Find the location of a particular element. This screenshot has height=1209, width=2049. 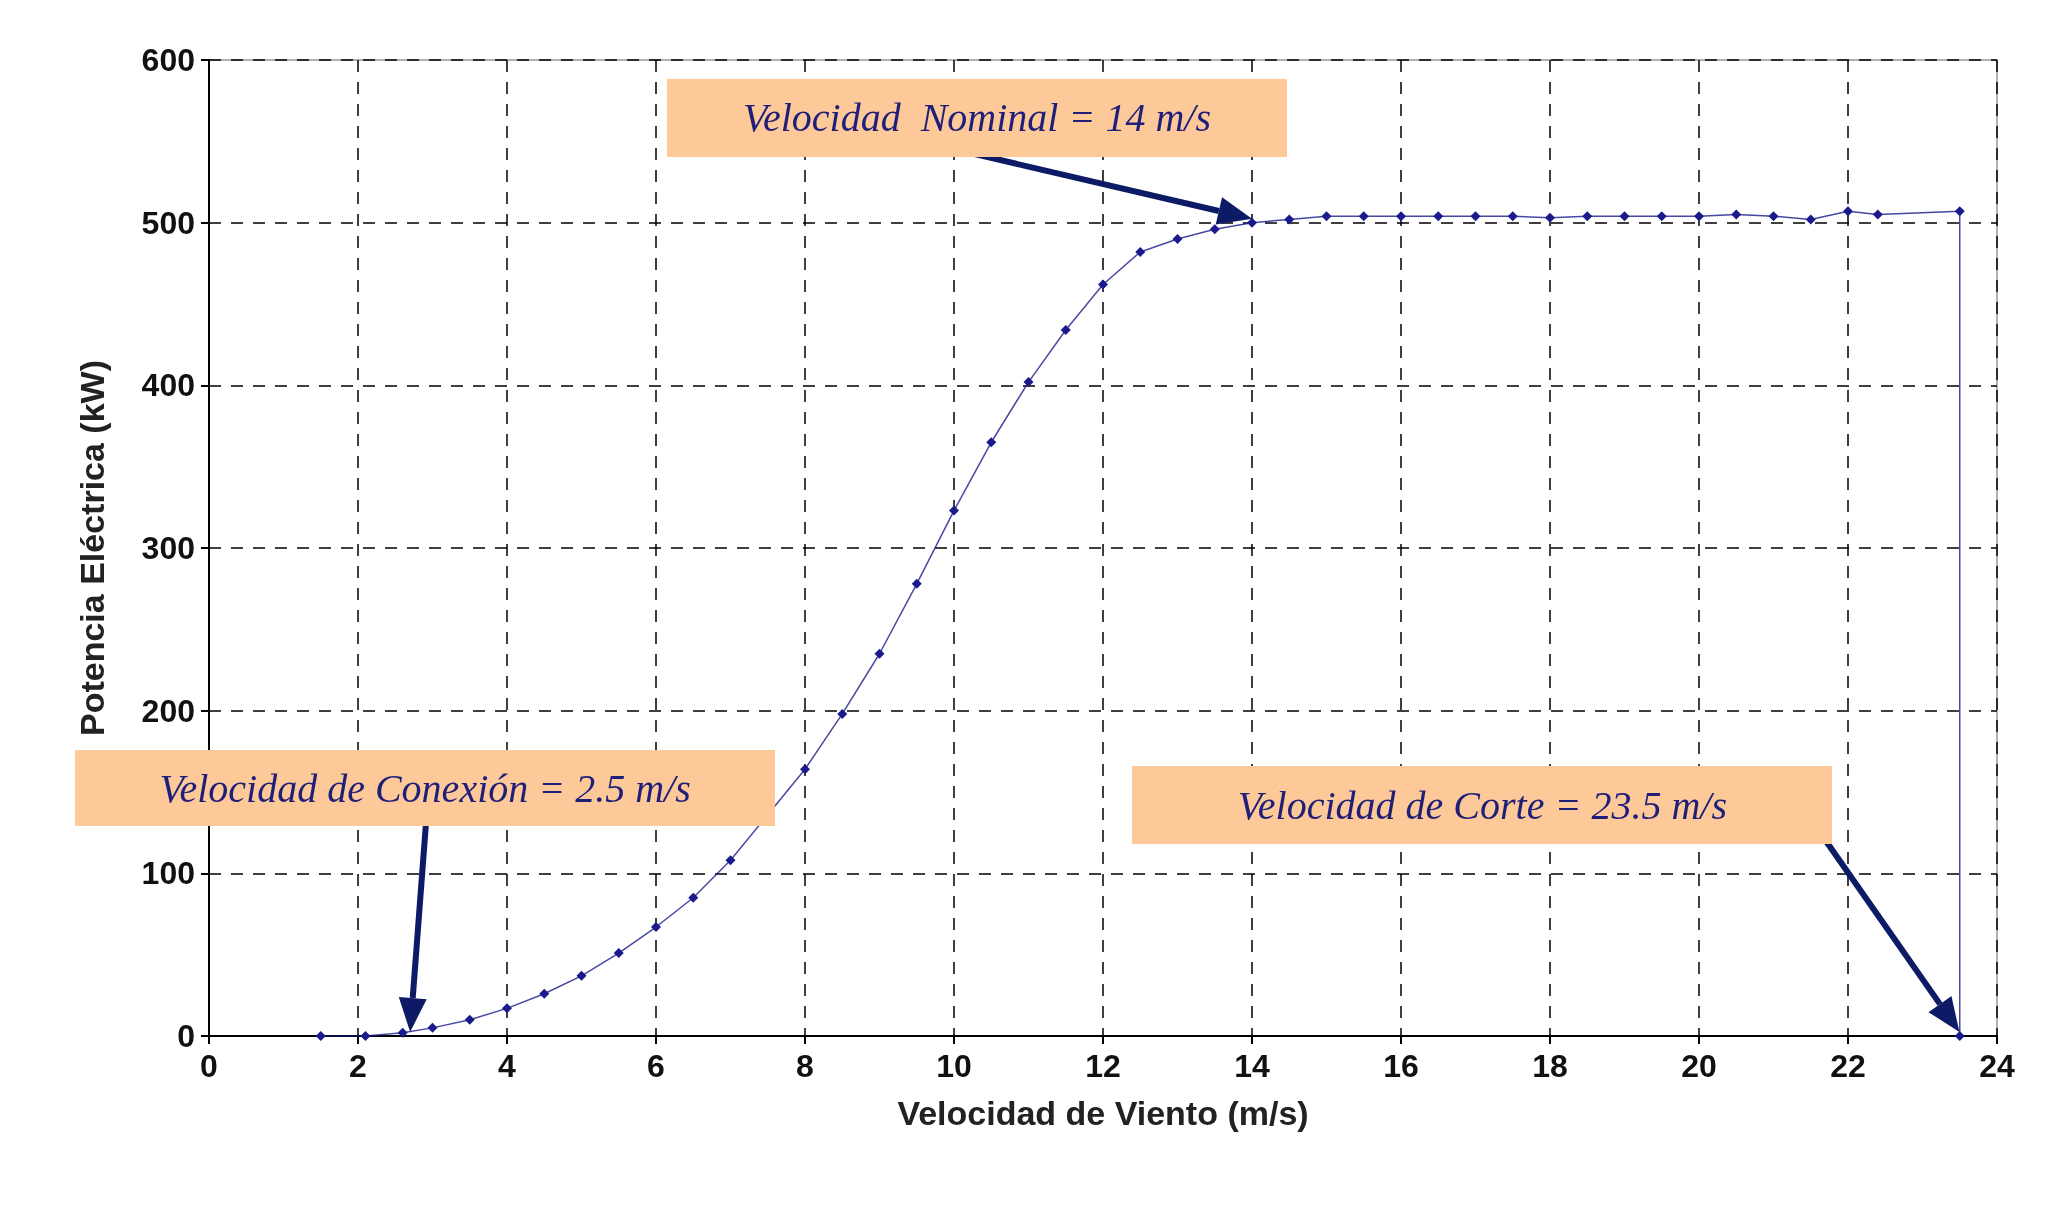

x-tick-label: 2 is located at coordinates (358, 1066).